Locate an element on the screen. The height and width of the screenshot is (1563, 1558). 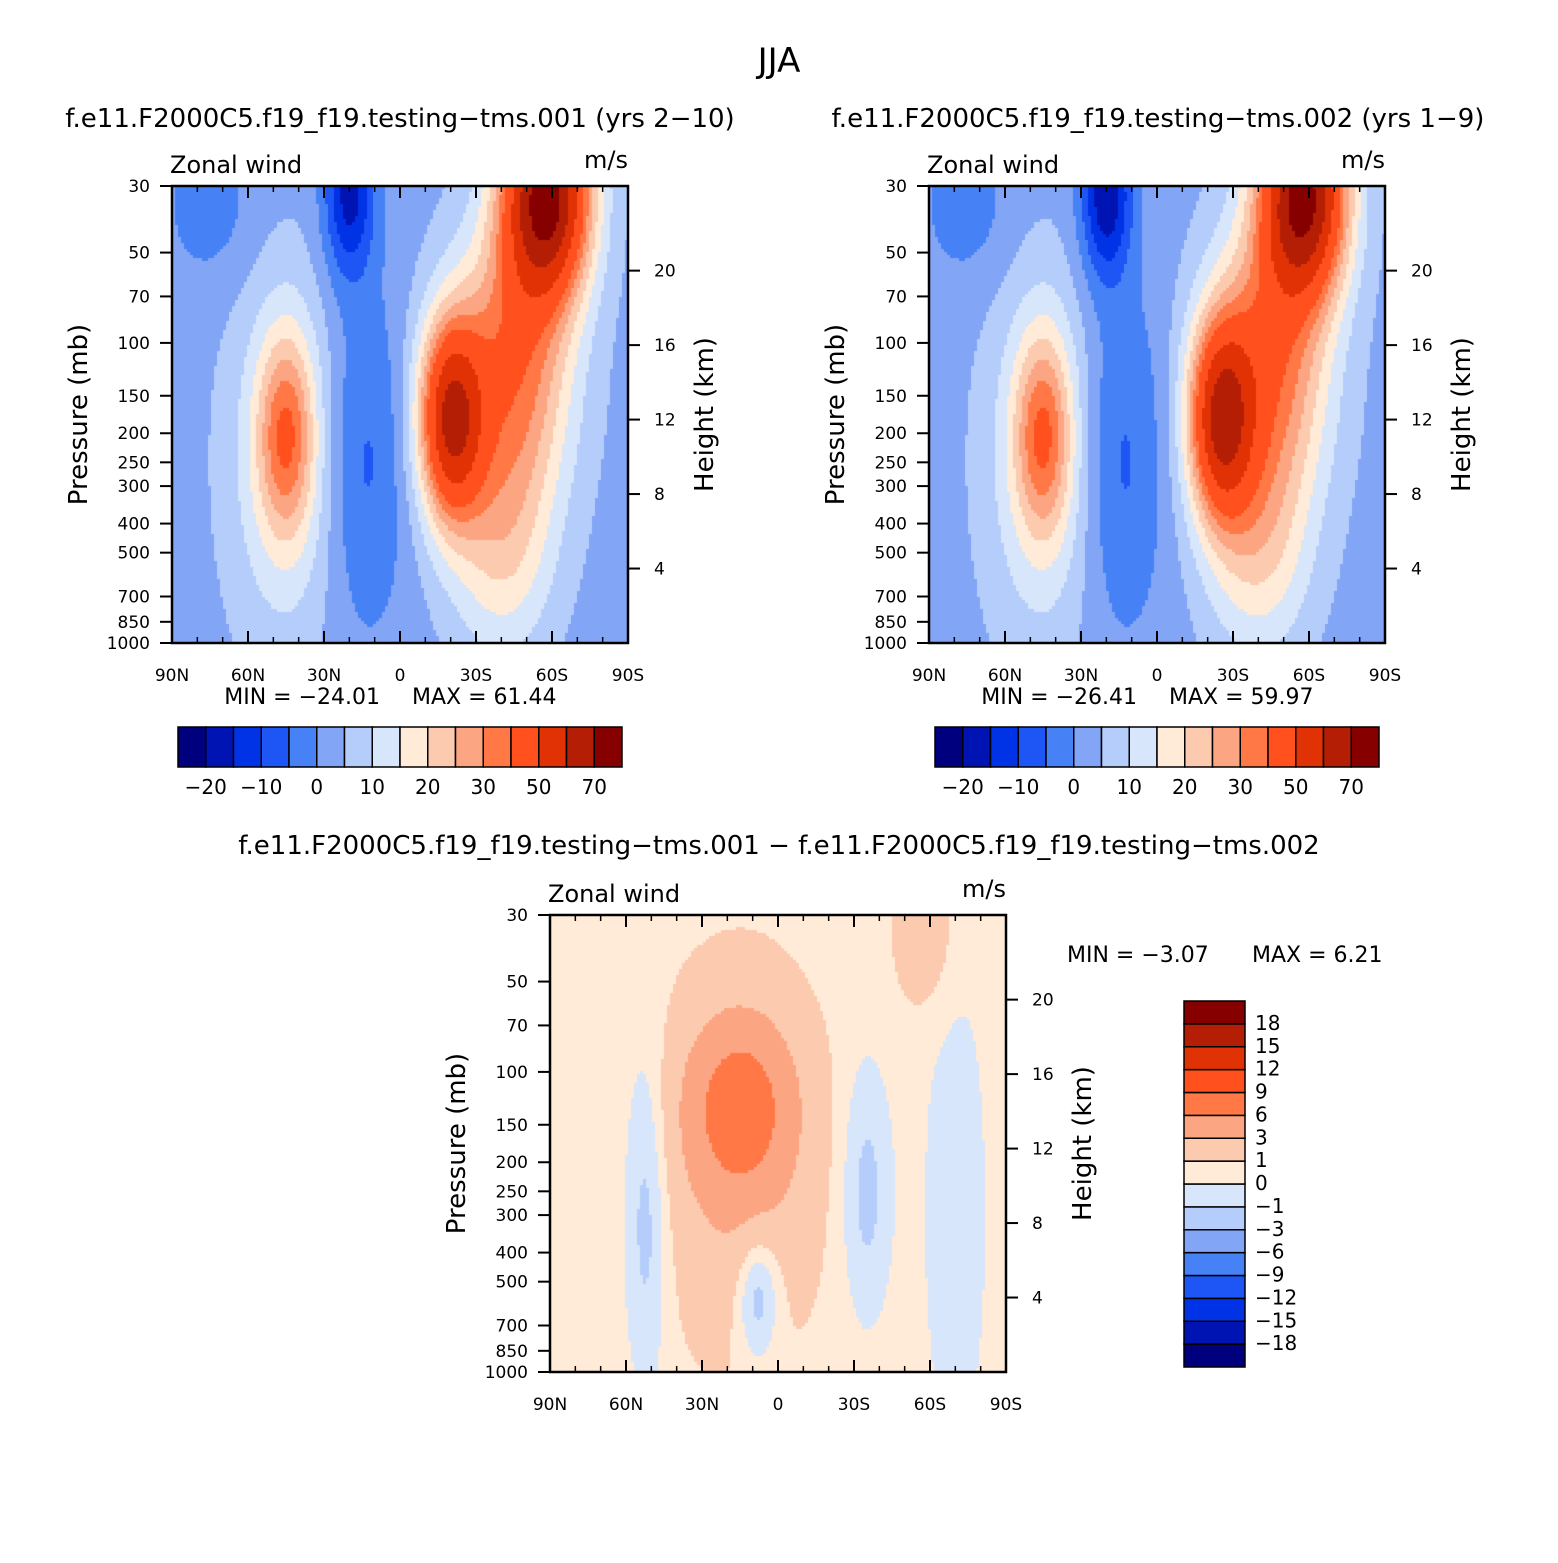
case1-ytick-label: 250 is located at coordinates (134, 463).